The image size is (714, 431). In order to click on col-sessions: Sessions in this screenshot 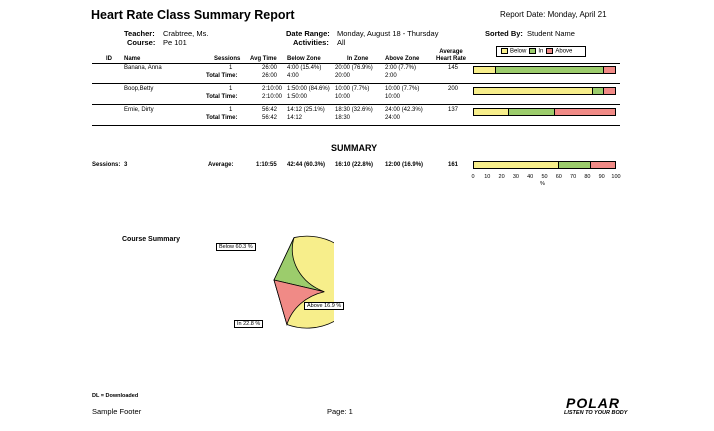, I will do `click(227, 59)`.